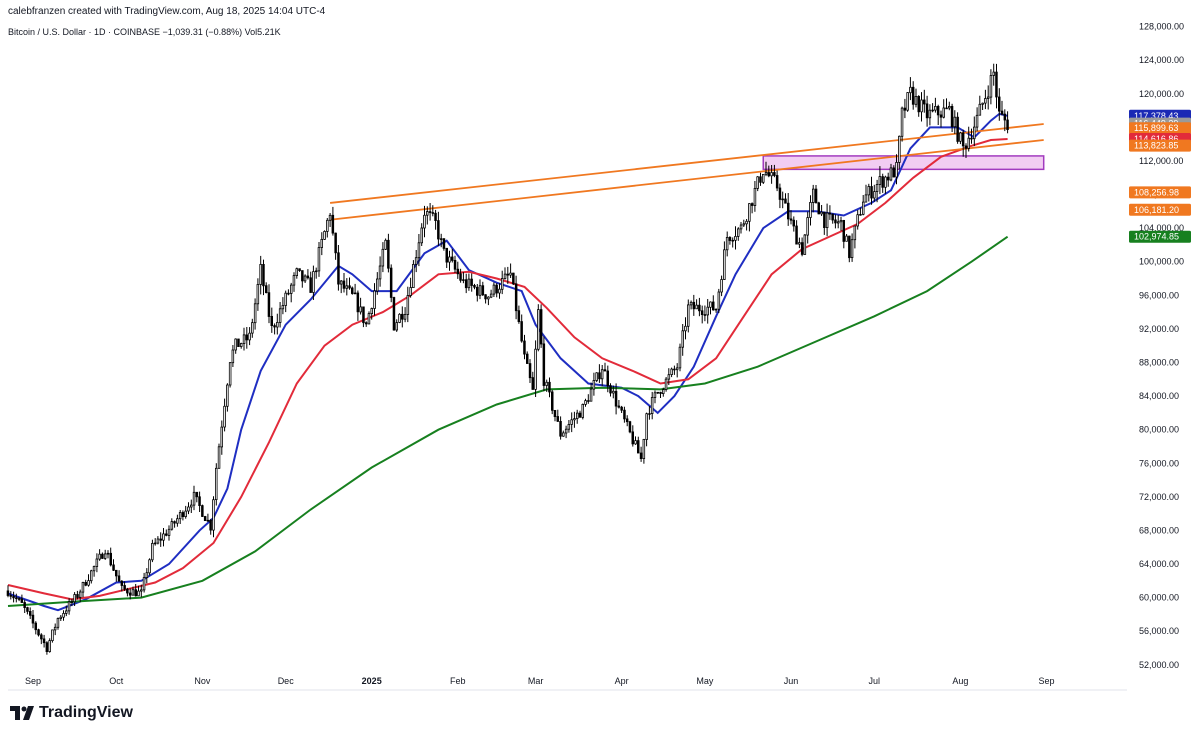 The width and height of the screenshot is (1200, 734). I want to click on price-tick-label: 68,000.00, so click(1159, 530).